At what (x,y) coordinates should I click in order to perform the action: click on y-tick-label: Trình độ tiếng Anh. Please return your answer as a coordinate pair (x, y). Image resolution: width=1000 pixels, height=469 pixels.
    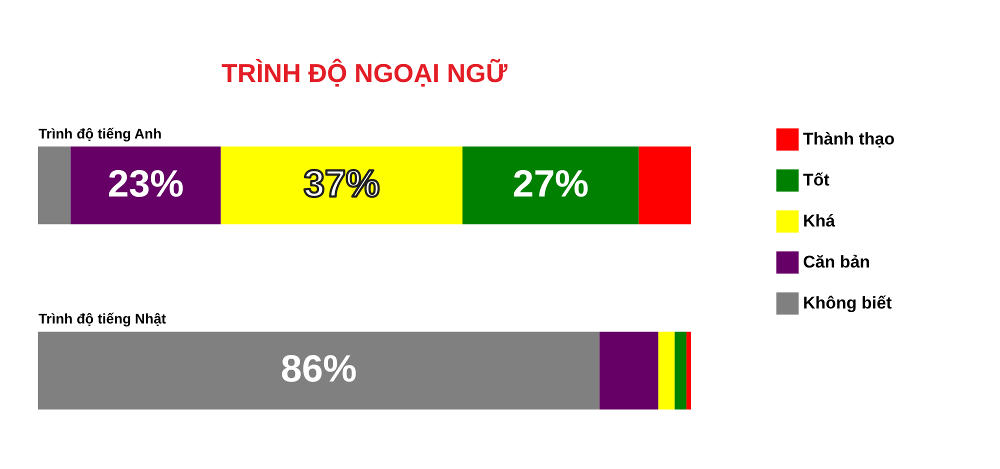
    Looking at the image, I should click on (100, 133).